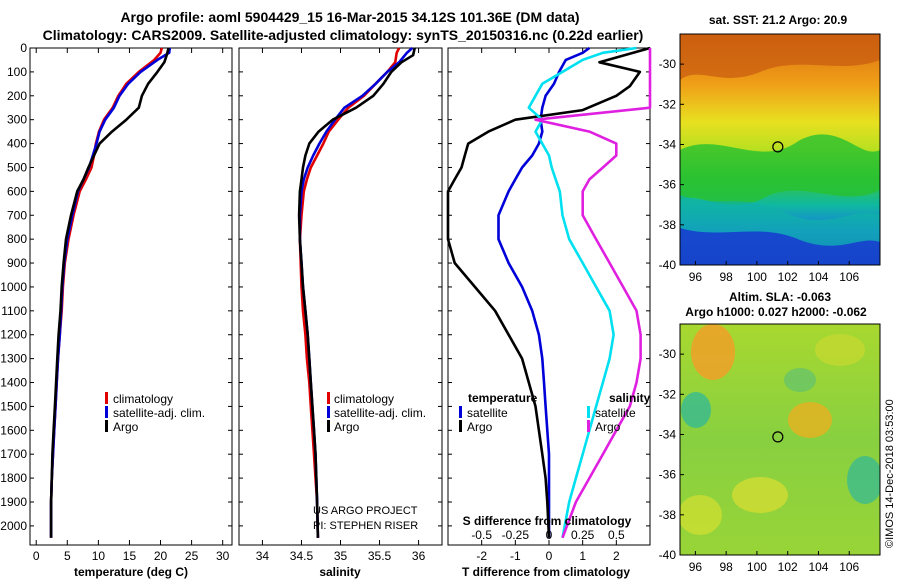 The image size is (900, 580). Describe the element at coordinates (99, 556) in the screenshot. I see `x-tick-label: 10` at that location.